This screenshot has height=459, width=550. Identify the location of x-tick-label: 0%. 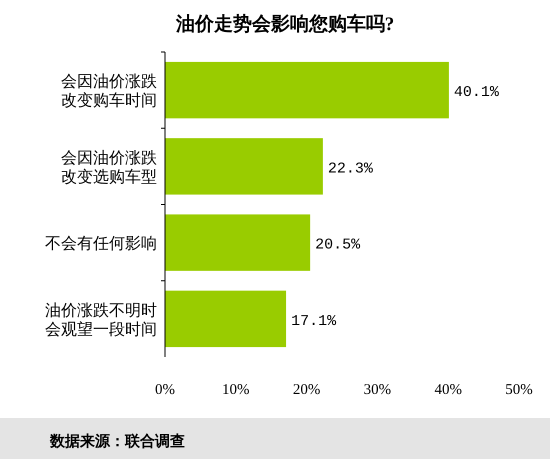
(165, 390).